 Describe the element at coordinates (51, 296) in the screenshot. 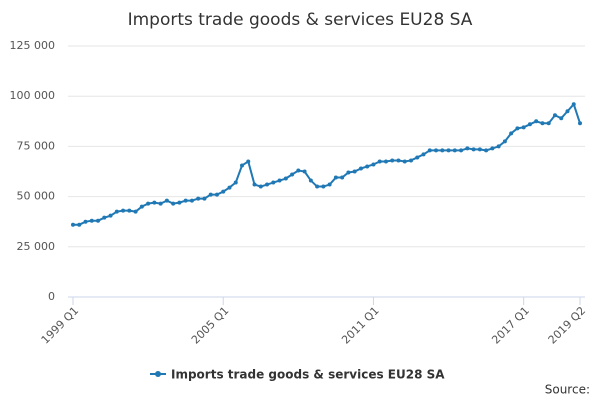

I see `y-tick-label: 0` at that location.